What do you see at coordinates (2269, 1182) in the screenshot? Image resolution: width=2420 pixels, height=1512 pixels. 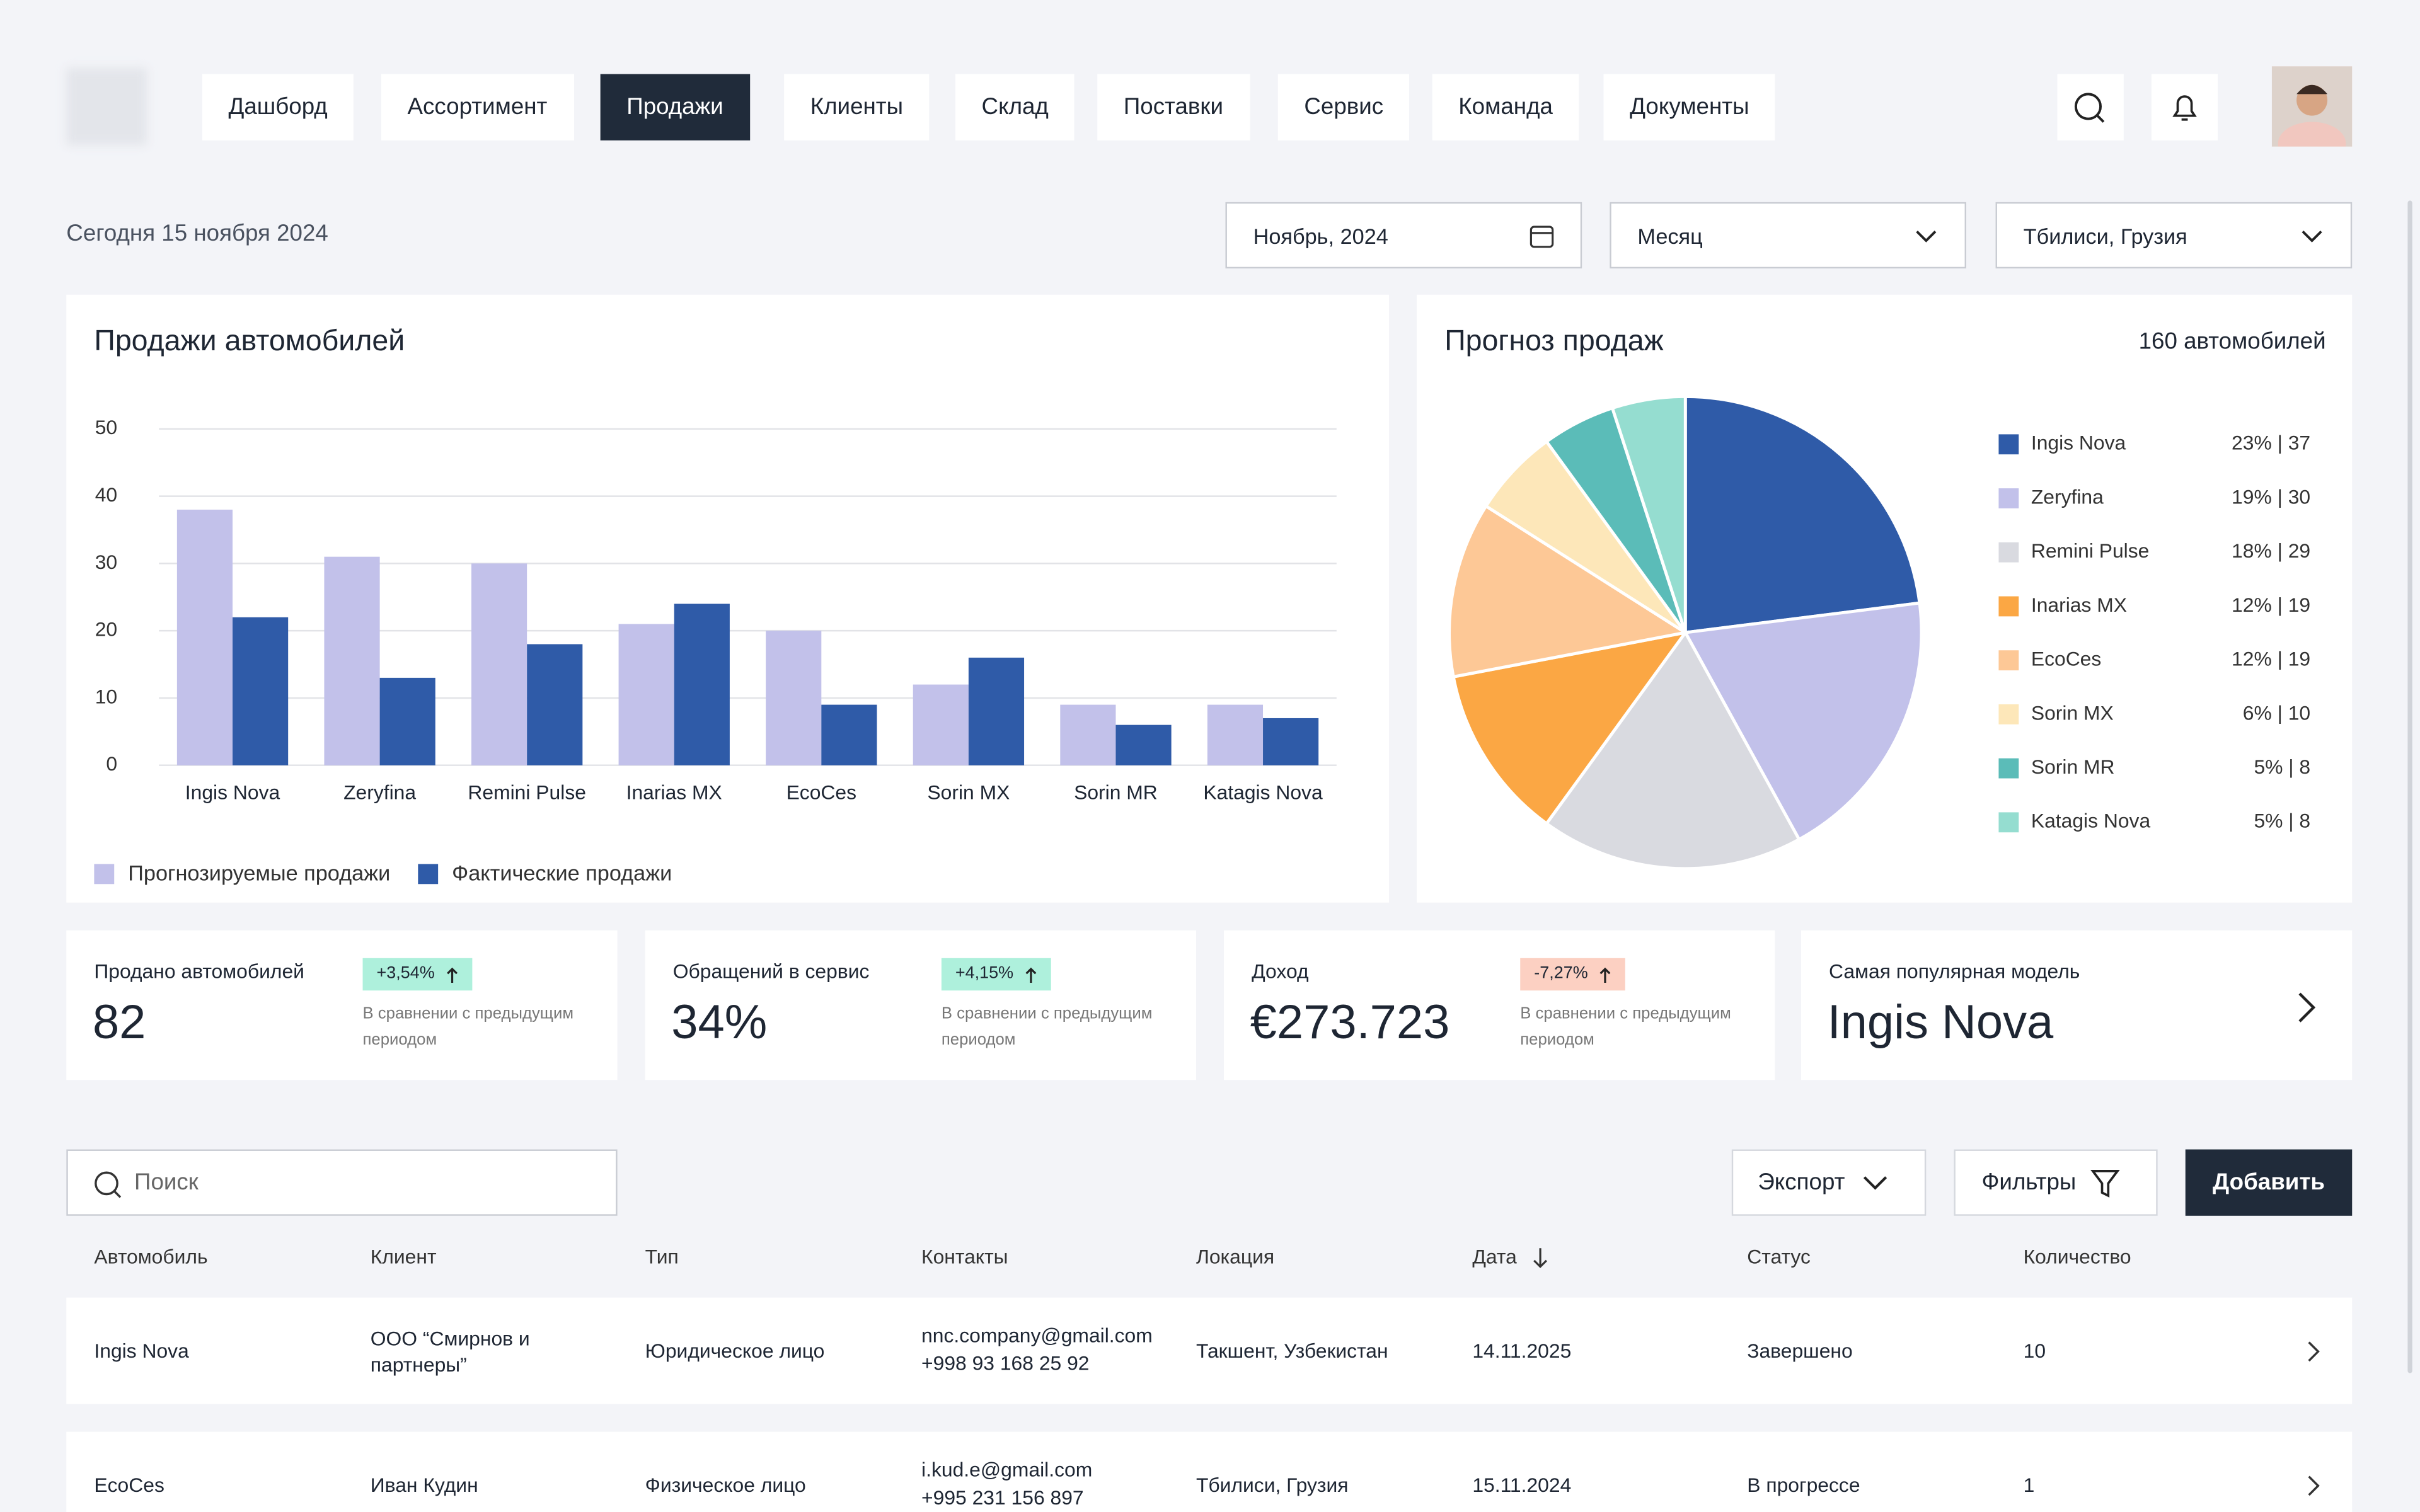 I see `add-button: Добавить` at bounding box center [2269, 1182].